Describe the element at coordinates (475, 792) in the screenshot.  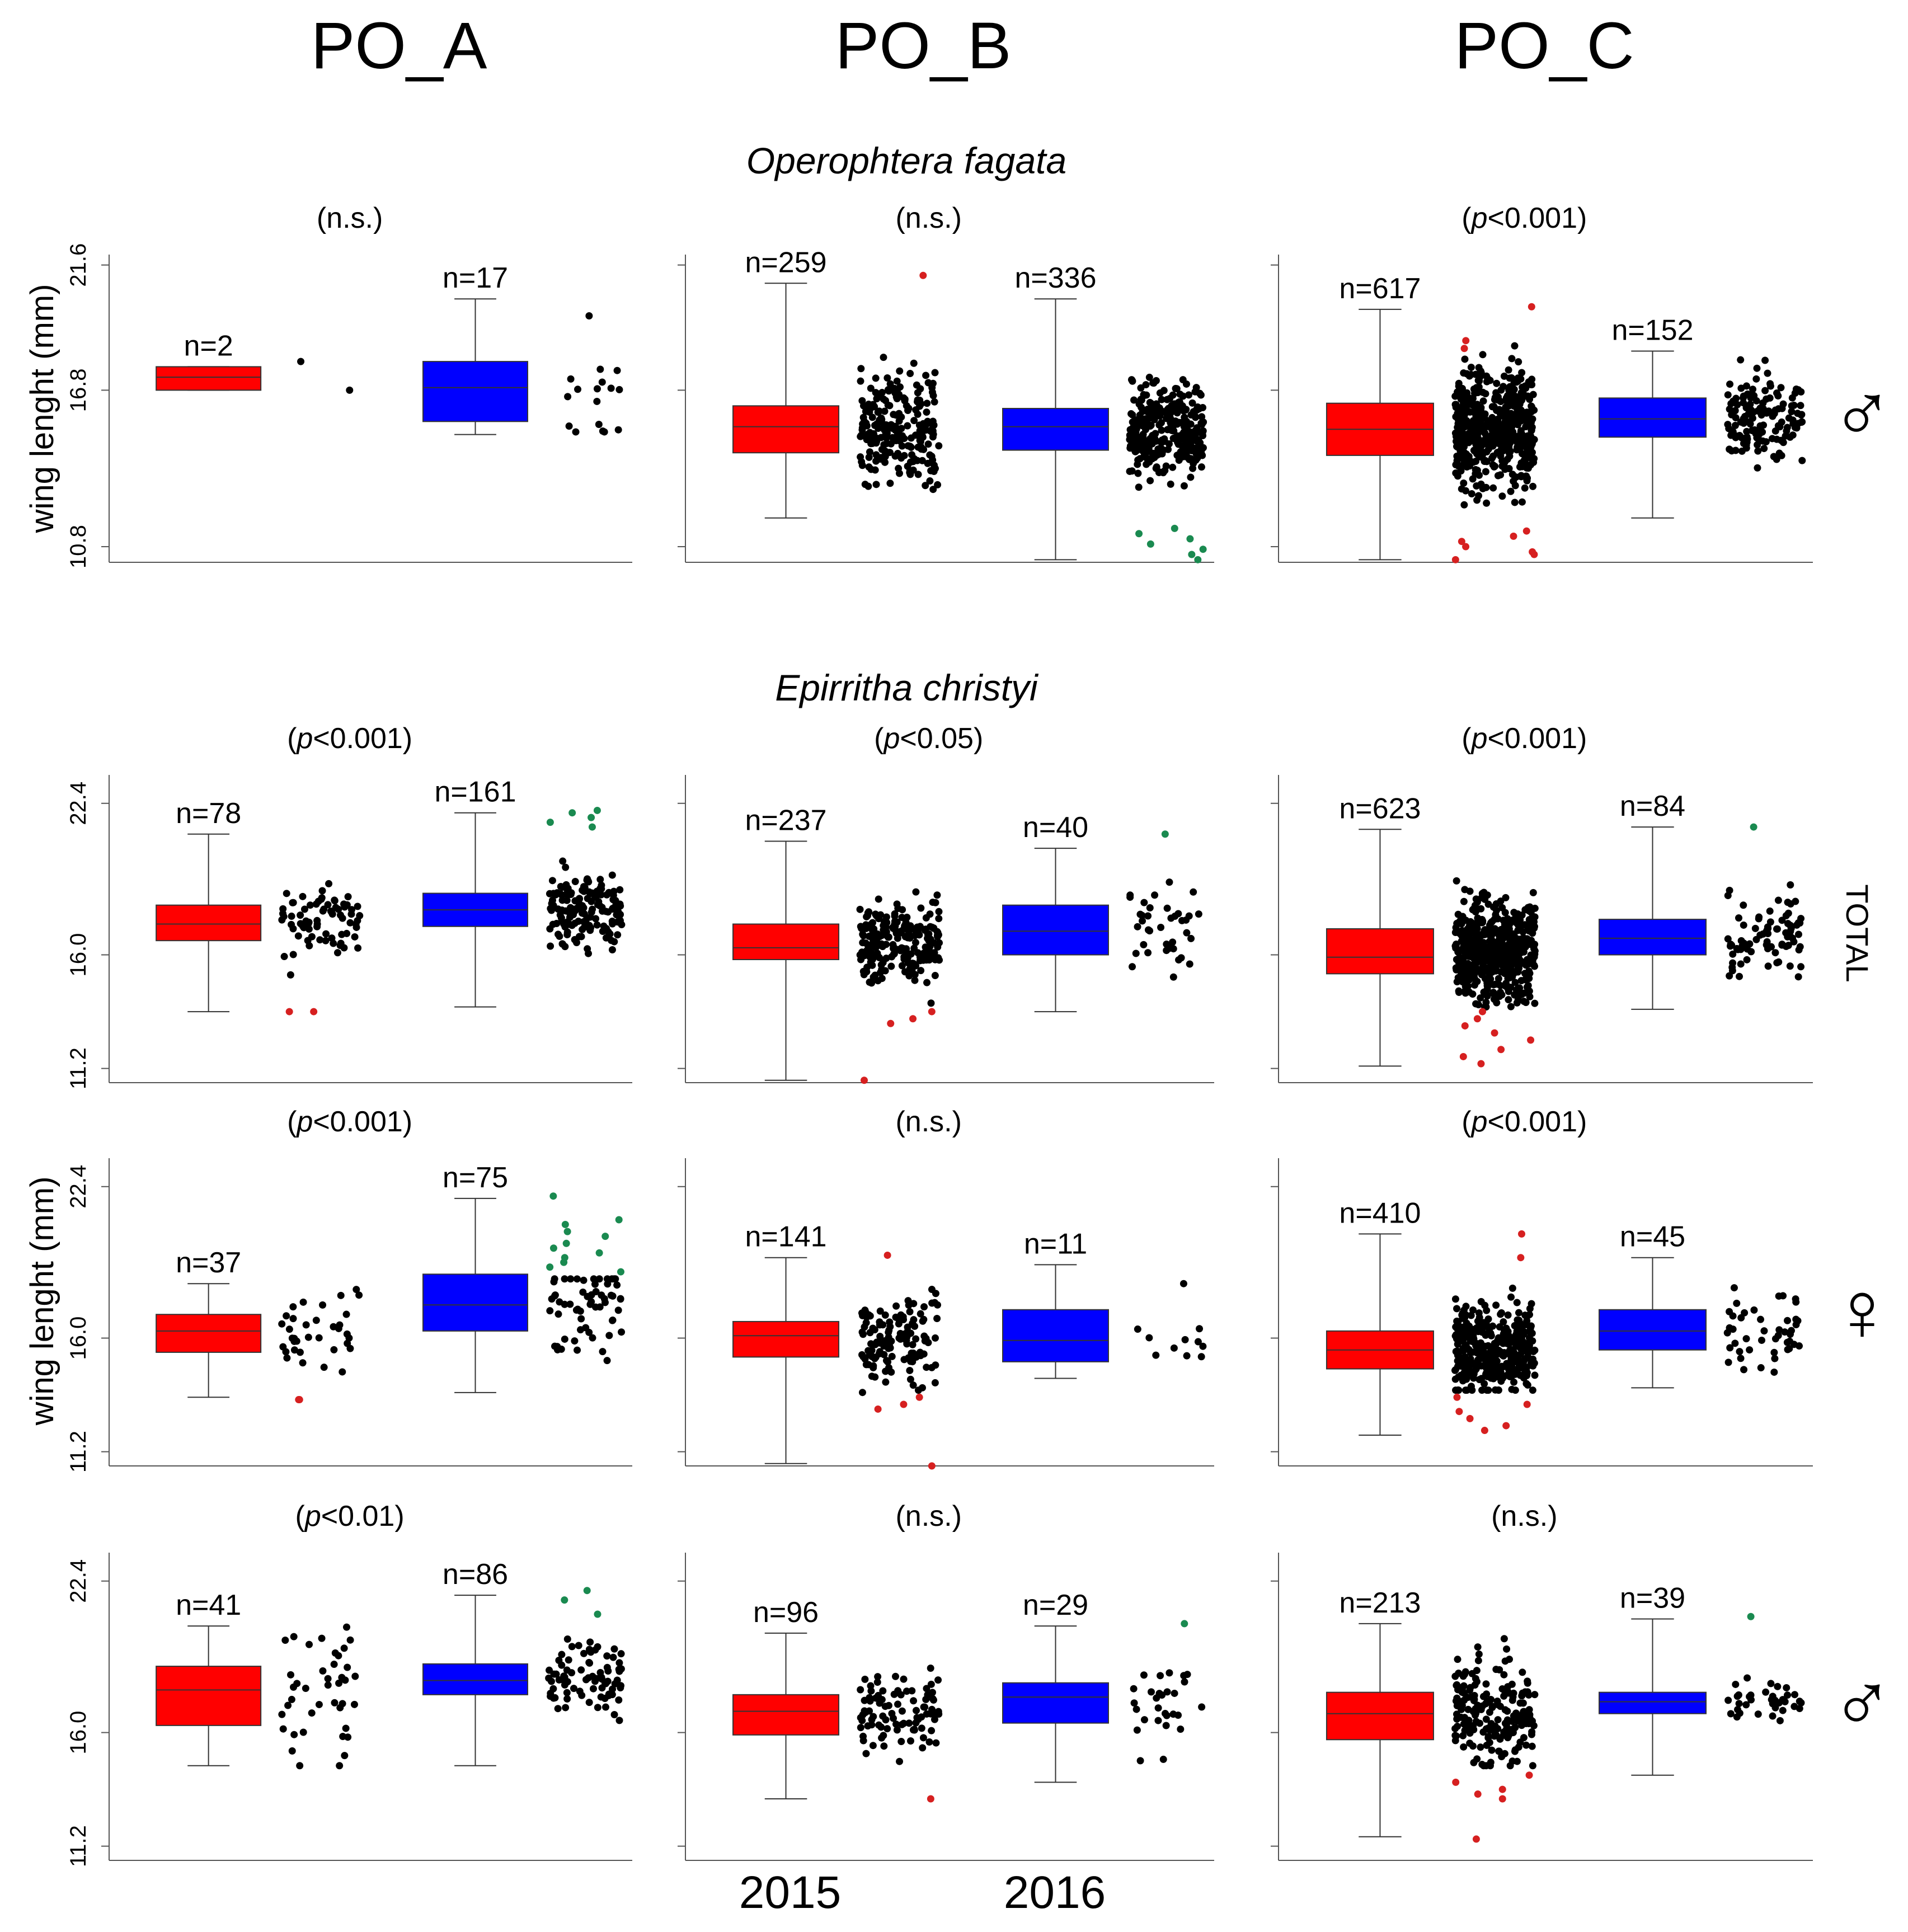
I see `sample-size-label: n=161` at that location.